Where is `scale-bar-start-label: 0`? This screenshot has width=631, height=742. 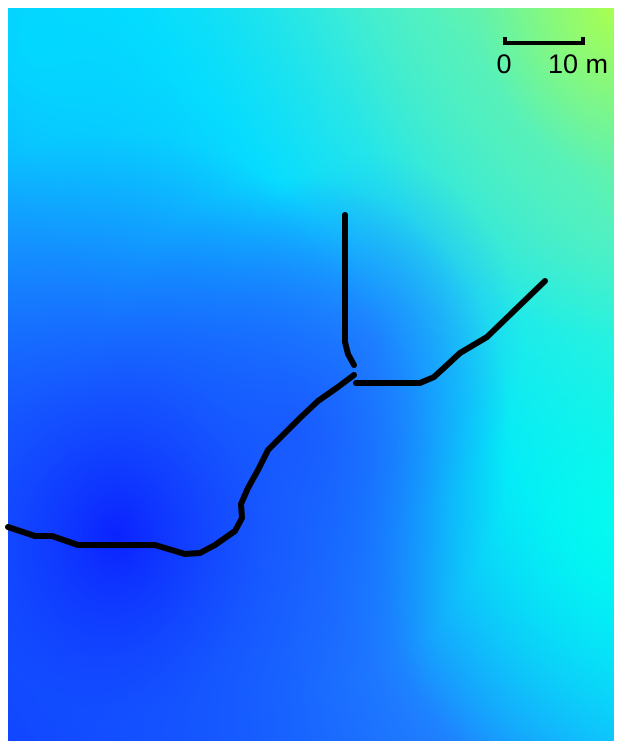
scale-bar-start-label: 0 is located at coordinates (503, 64).